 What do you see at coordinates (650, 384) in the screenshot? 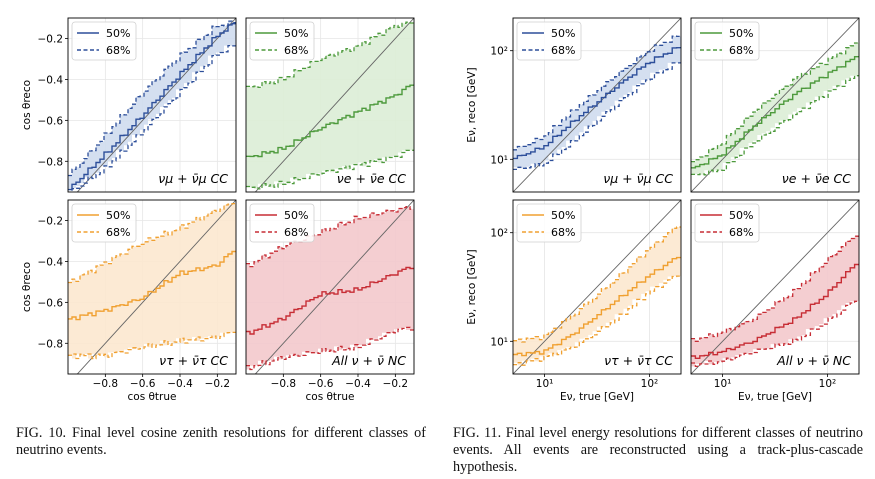
I see `x-tick-label: 10²` at bounding box center [650, 384].